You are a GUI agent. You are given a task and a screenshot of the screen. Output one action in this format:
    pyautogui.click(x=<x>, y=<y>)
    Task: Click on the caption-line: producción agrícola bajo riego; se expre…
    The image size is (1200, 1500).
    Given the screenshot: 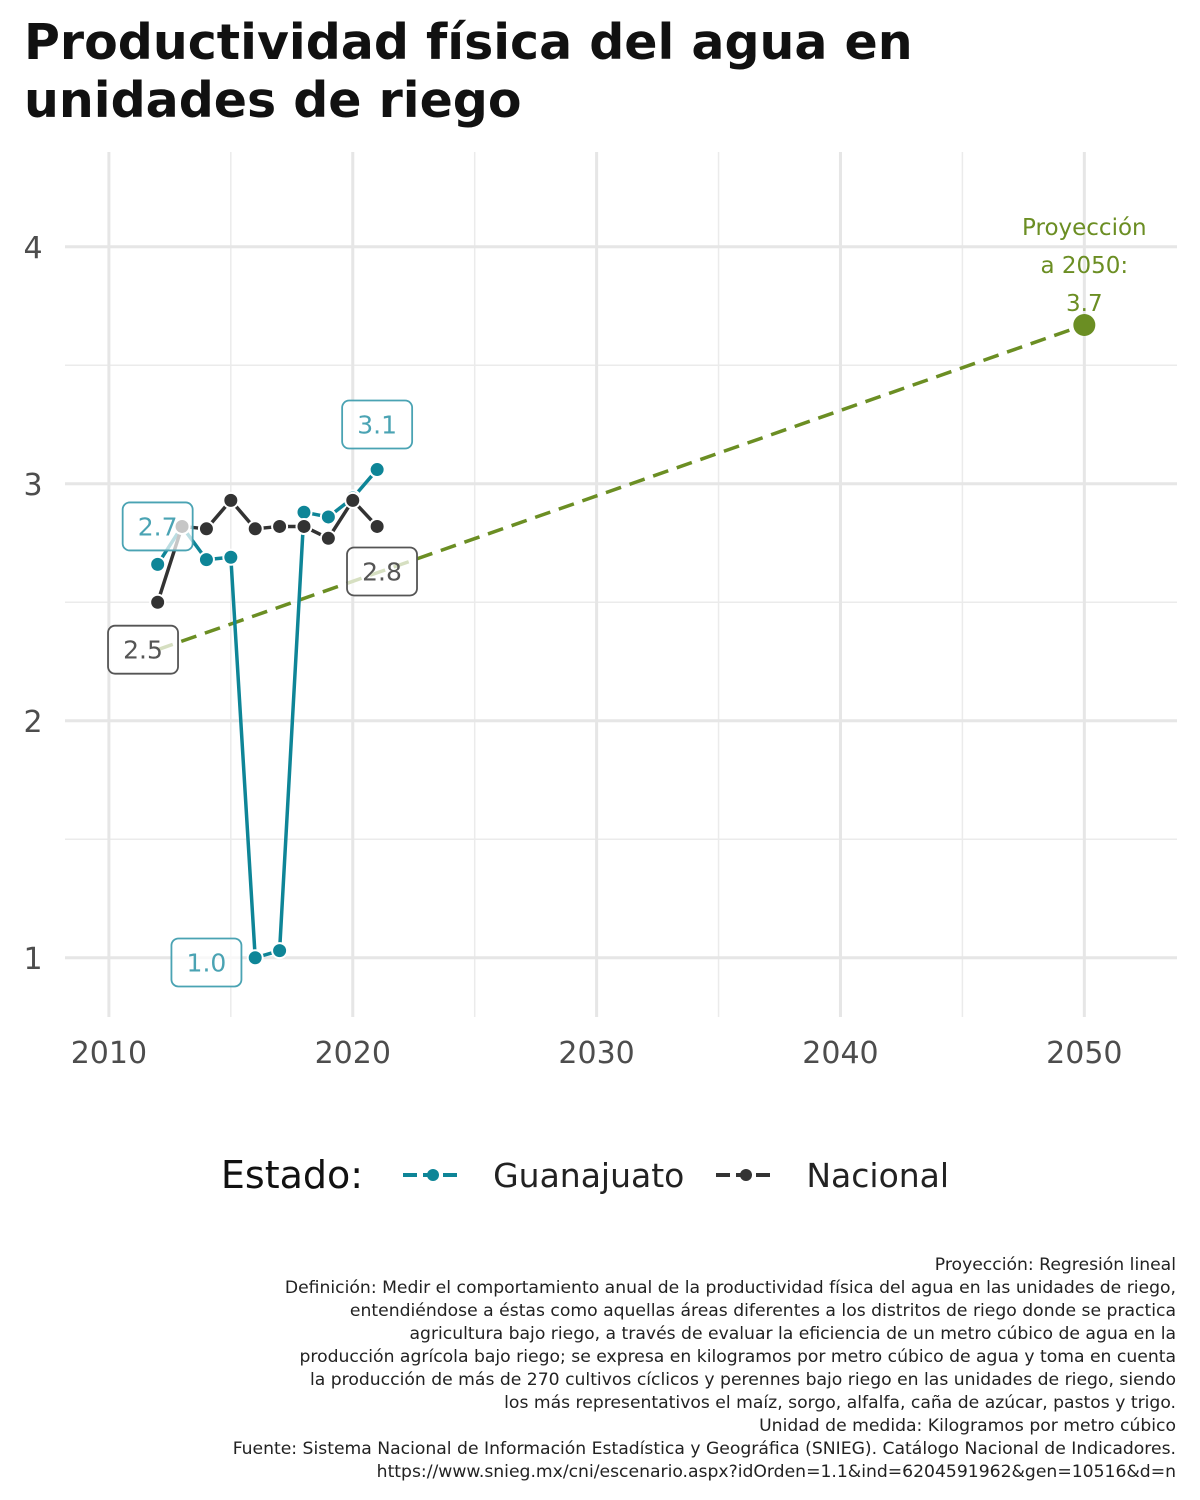 What is the action you would take?
    pyautogui.click(x=737, y=1357)
    